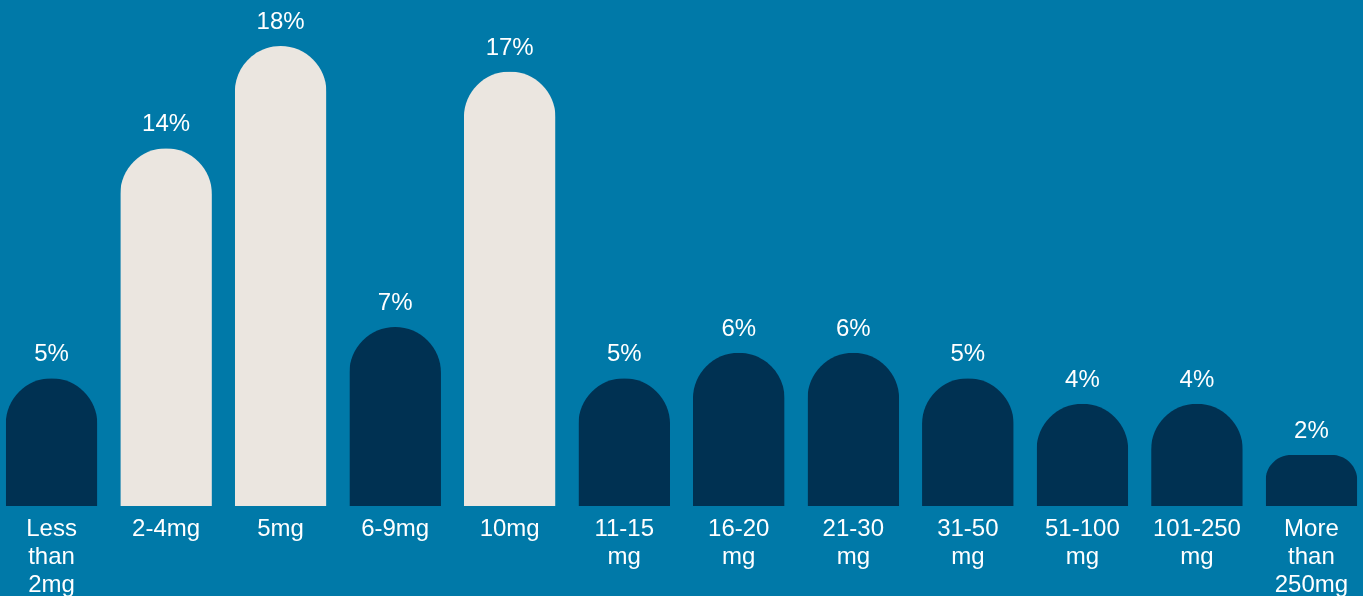 This screenshot has height=596, width=1363. Describe the element at coordinates (509, 46) in the screenshot. I see `data-label: 17%` at that location.